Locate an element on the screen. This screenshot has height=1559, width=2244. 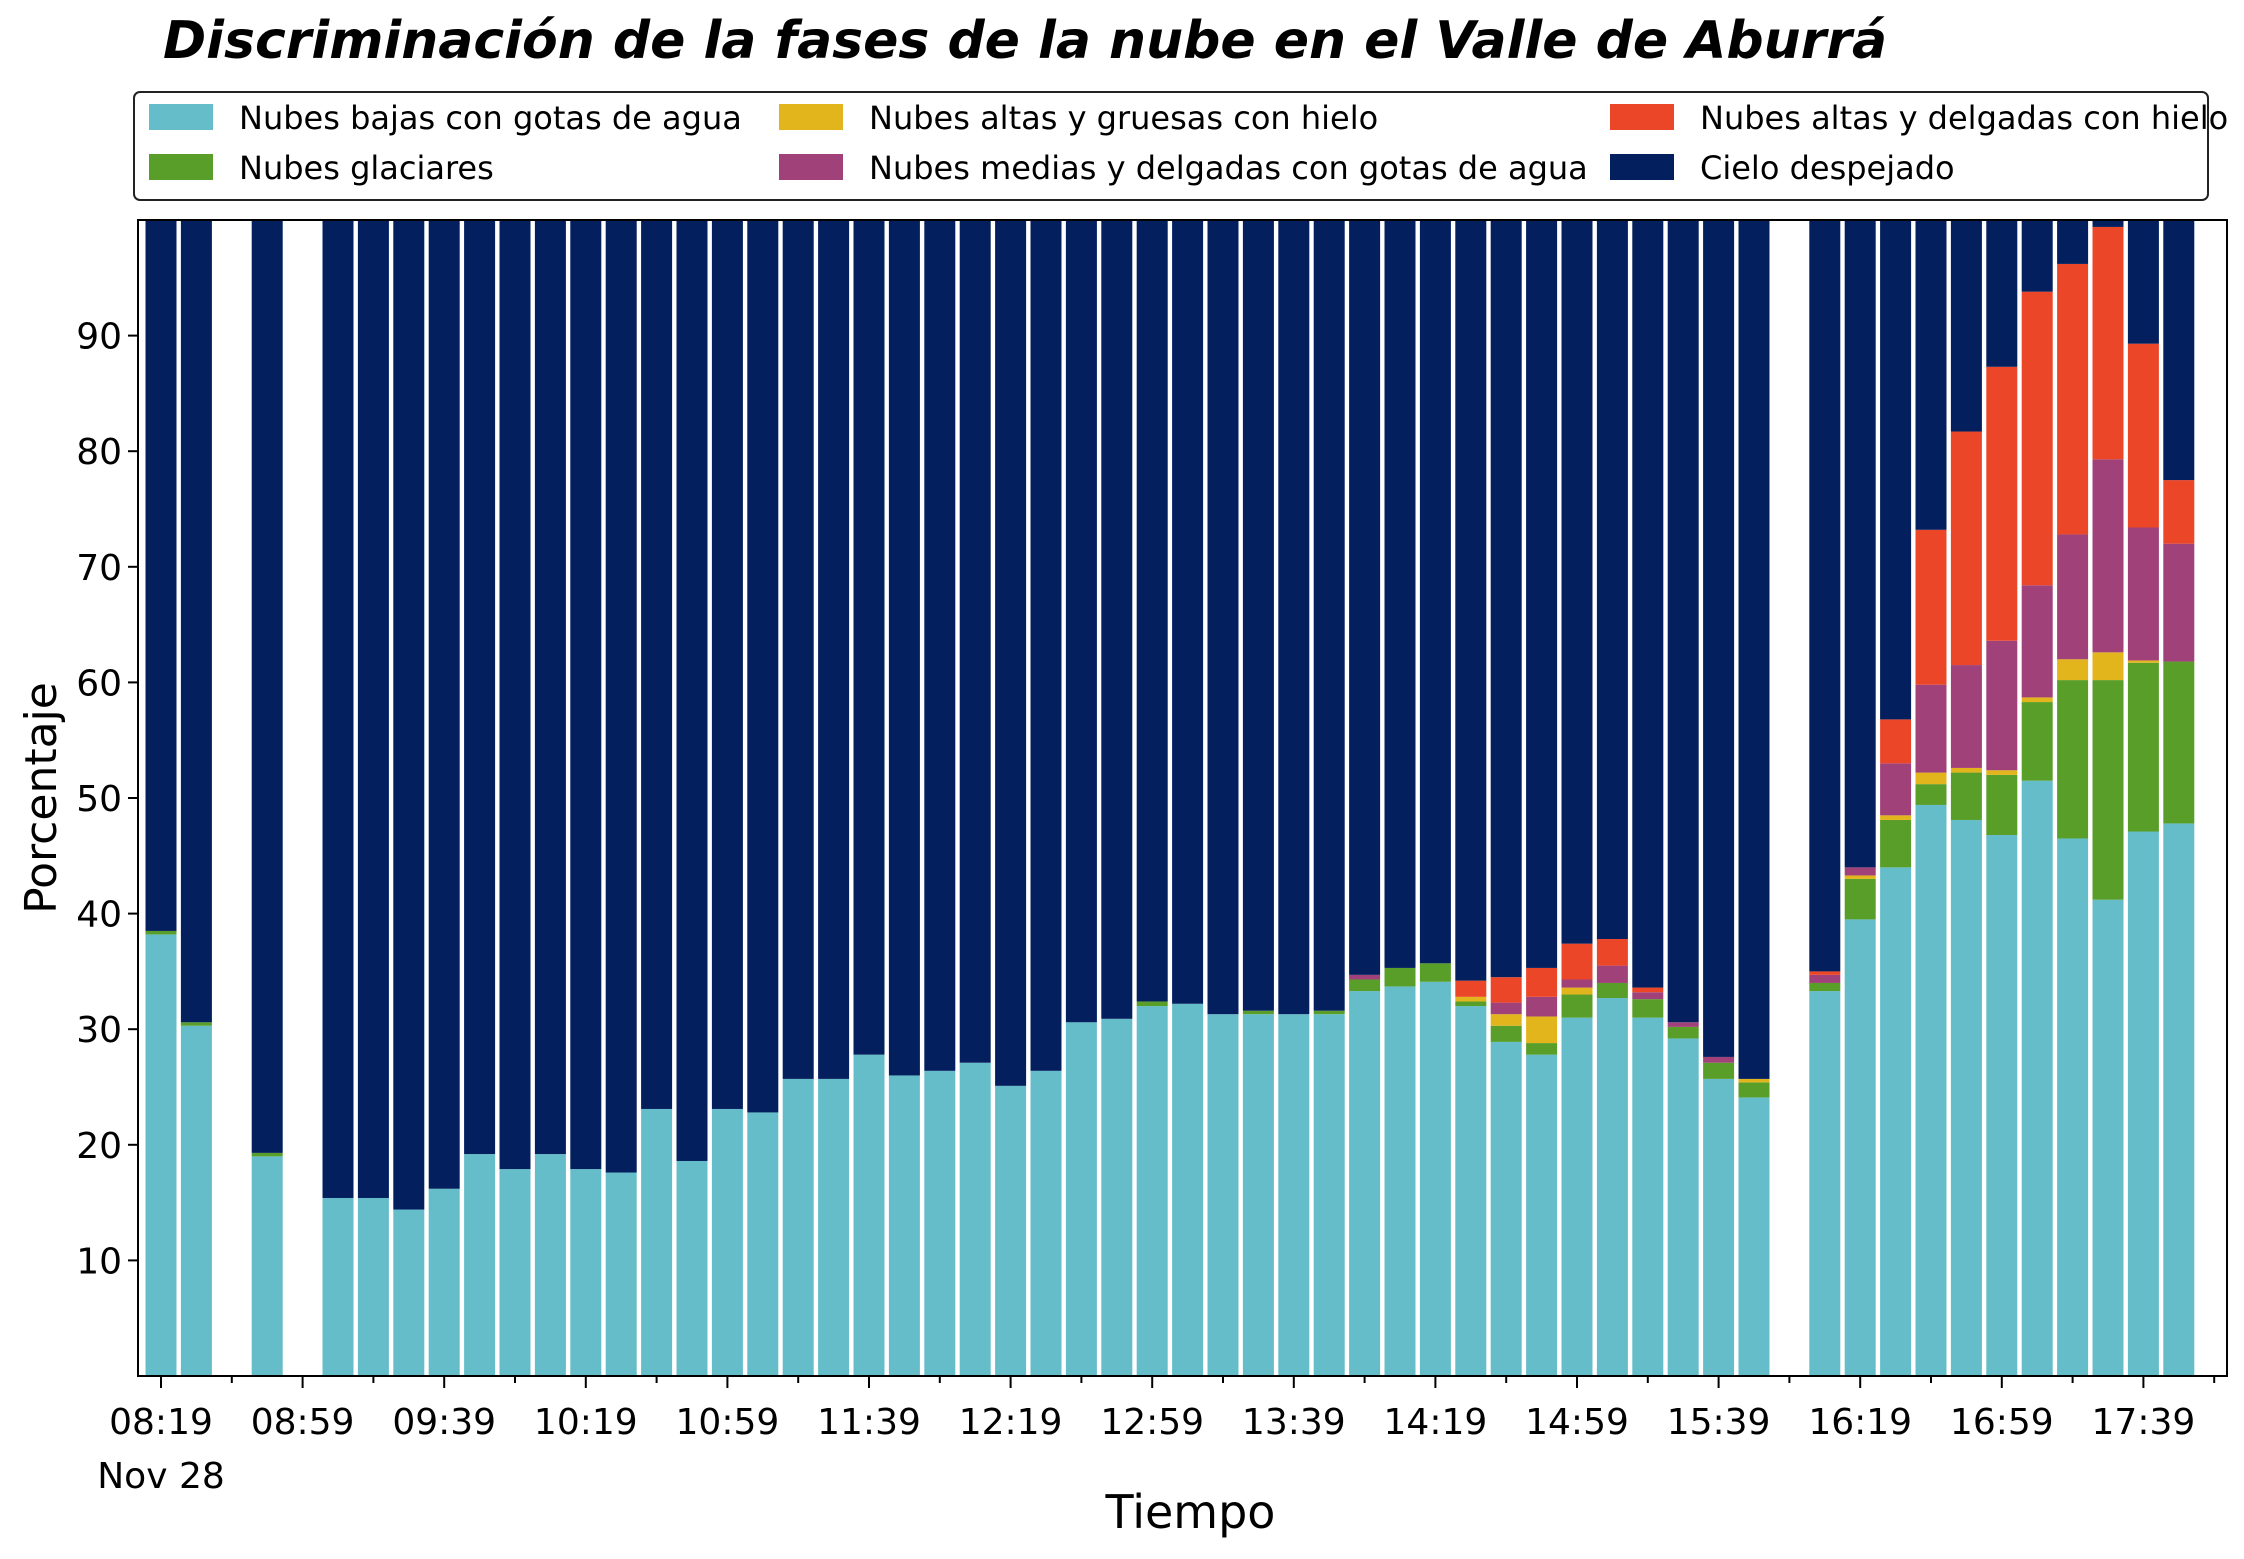
x-axis-label: Tiempo is located at coordinates (1190, 1512).